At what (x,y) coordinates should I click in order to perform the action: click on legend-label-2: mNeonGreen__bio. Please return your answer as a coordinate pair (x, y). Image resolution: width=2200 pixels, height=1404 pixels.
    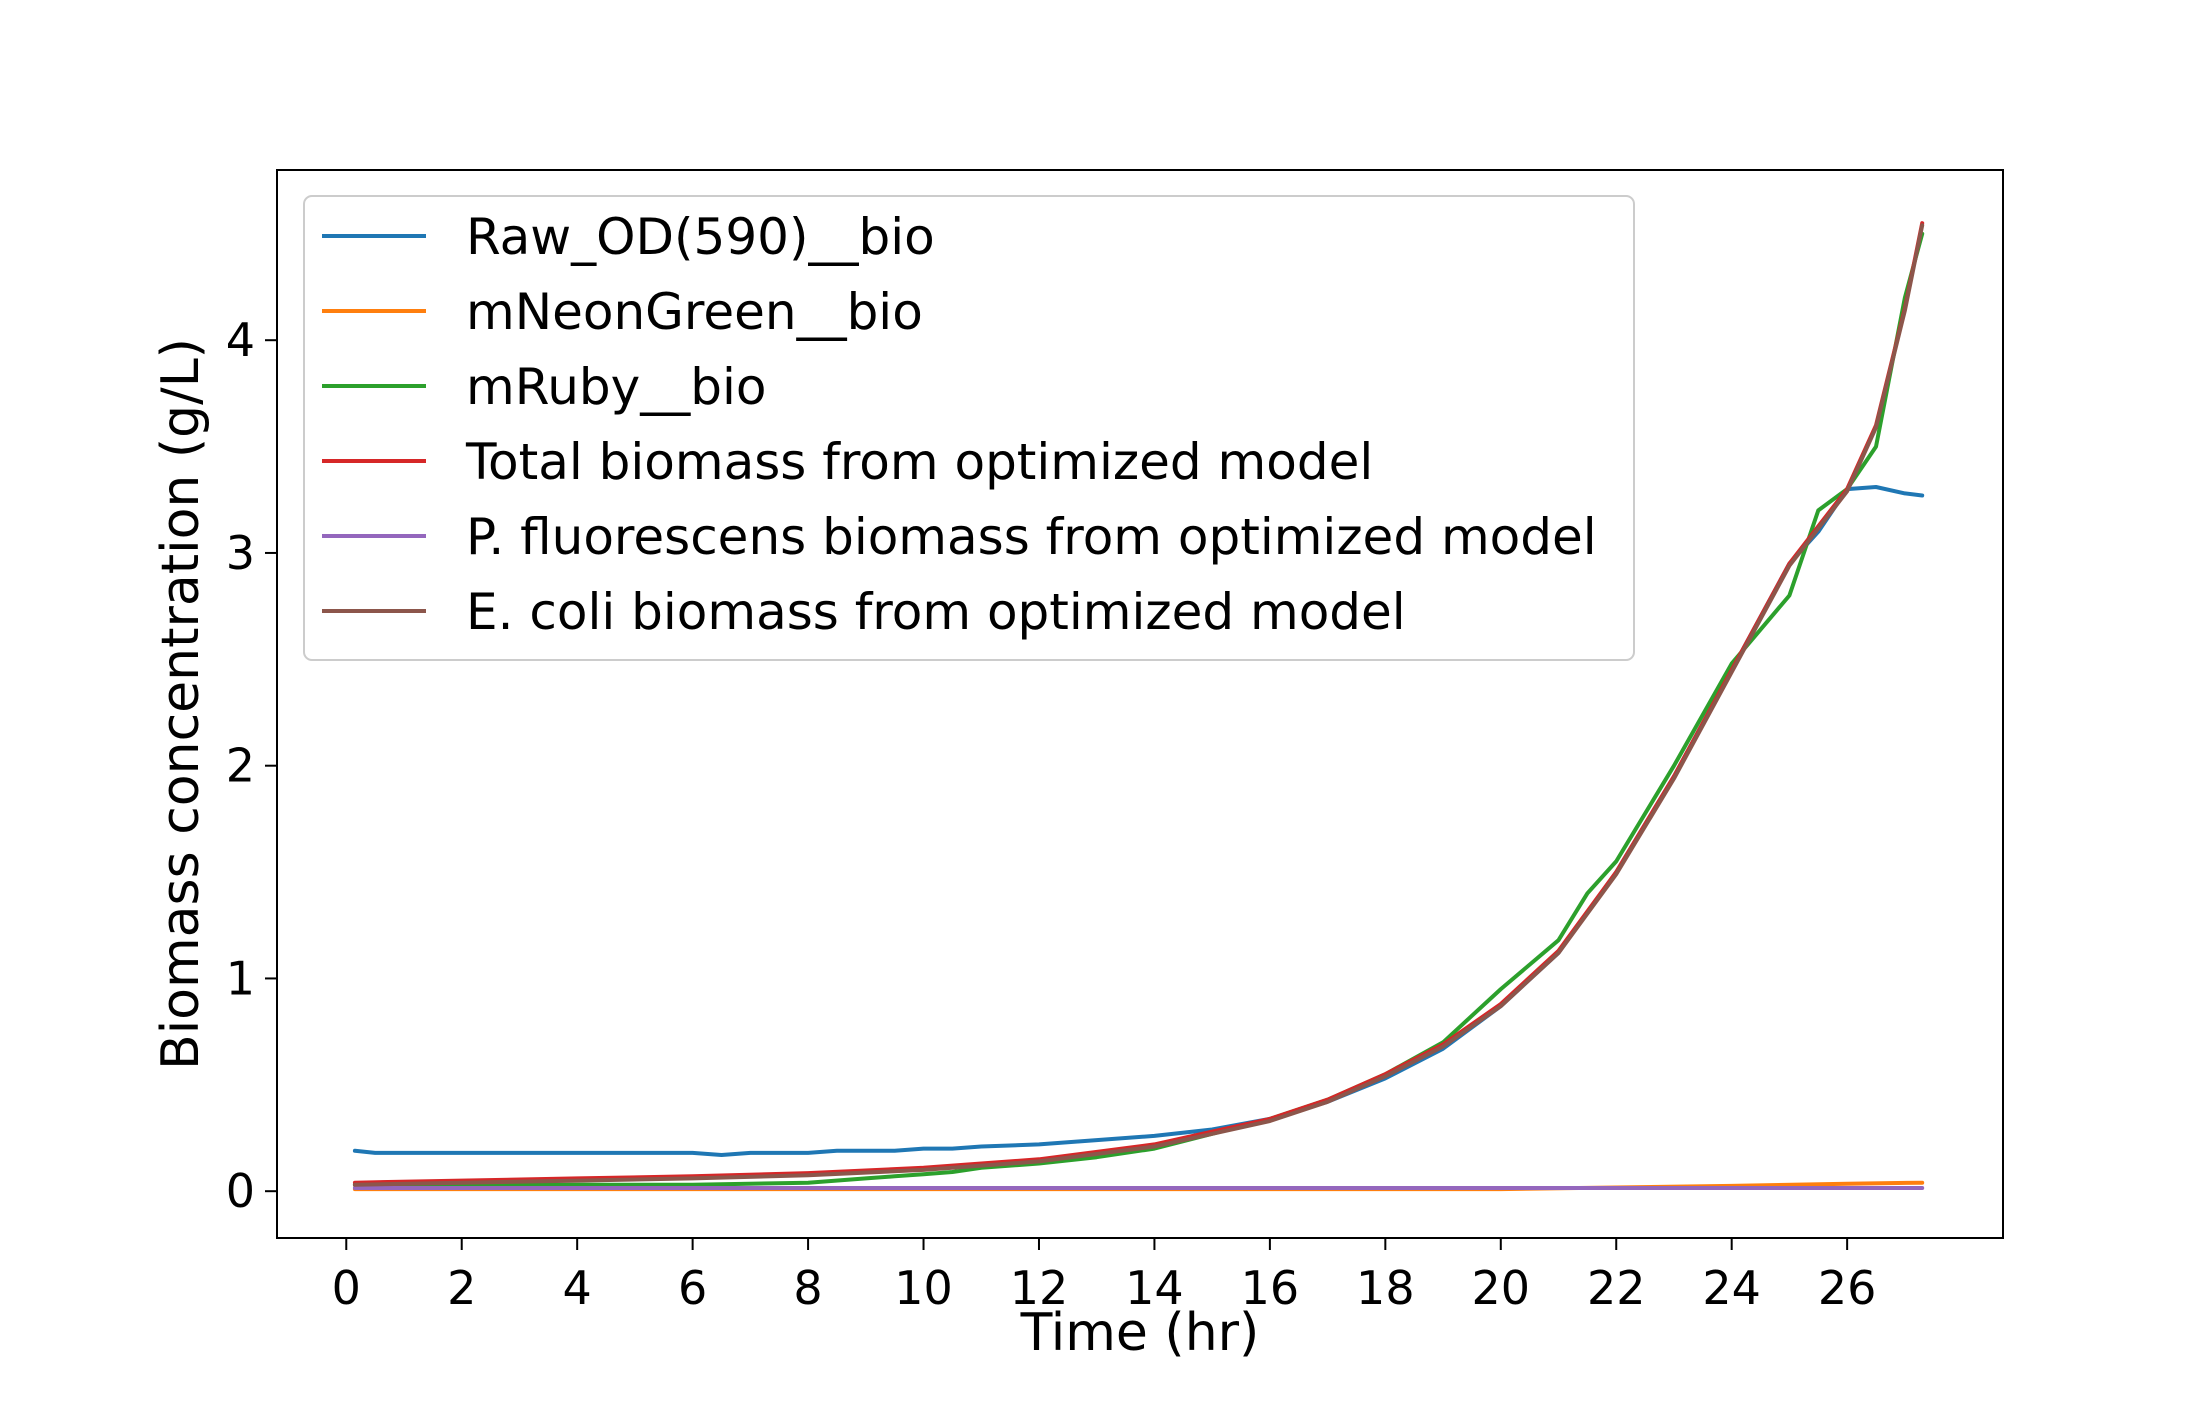
    Looking at the image, I should click on (694, 312).